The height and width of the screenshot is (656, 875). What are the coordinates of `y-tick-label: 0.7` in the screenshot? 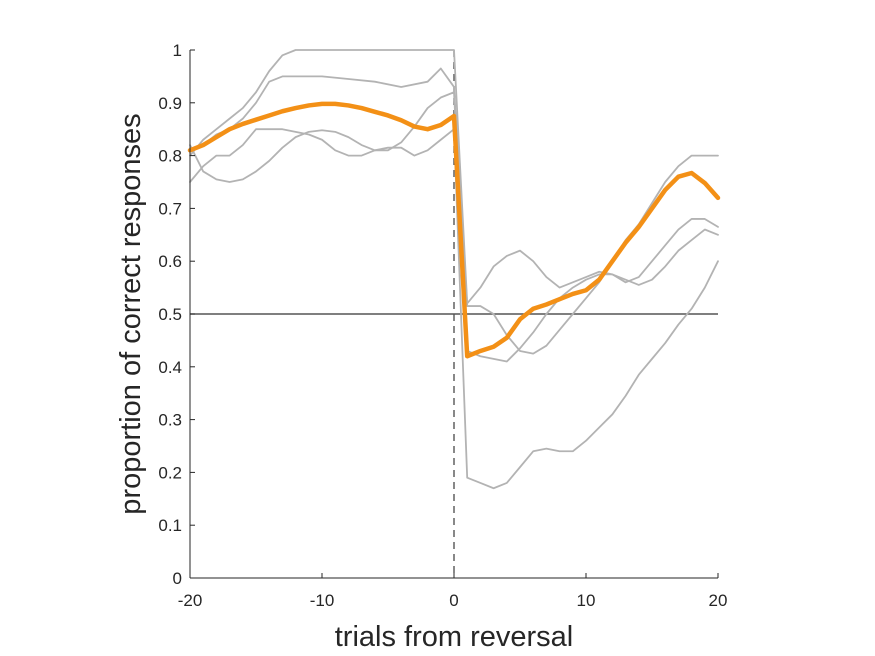 It's located at (170, 208).